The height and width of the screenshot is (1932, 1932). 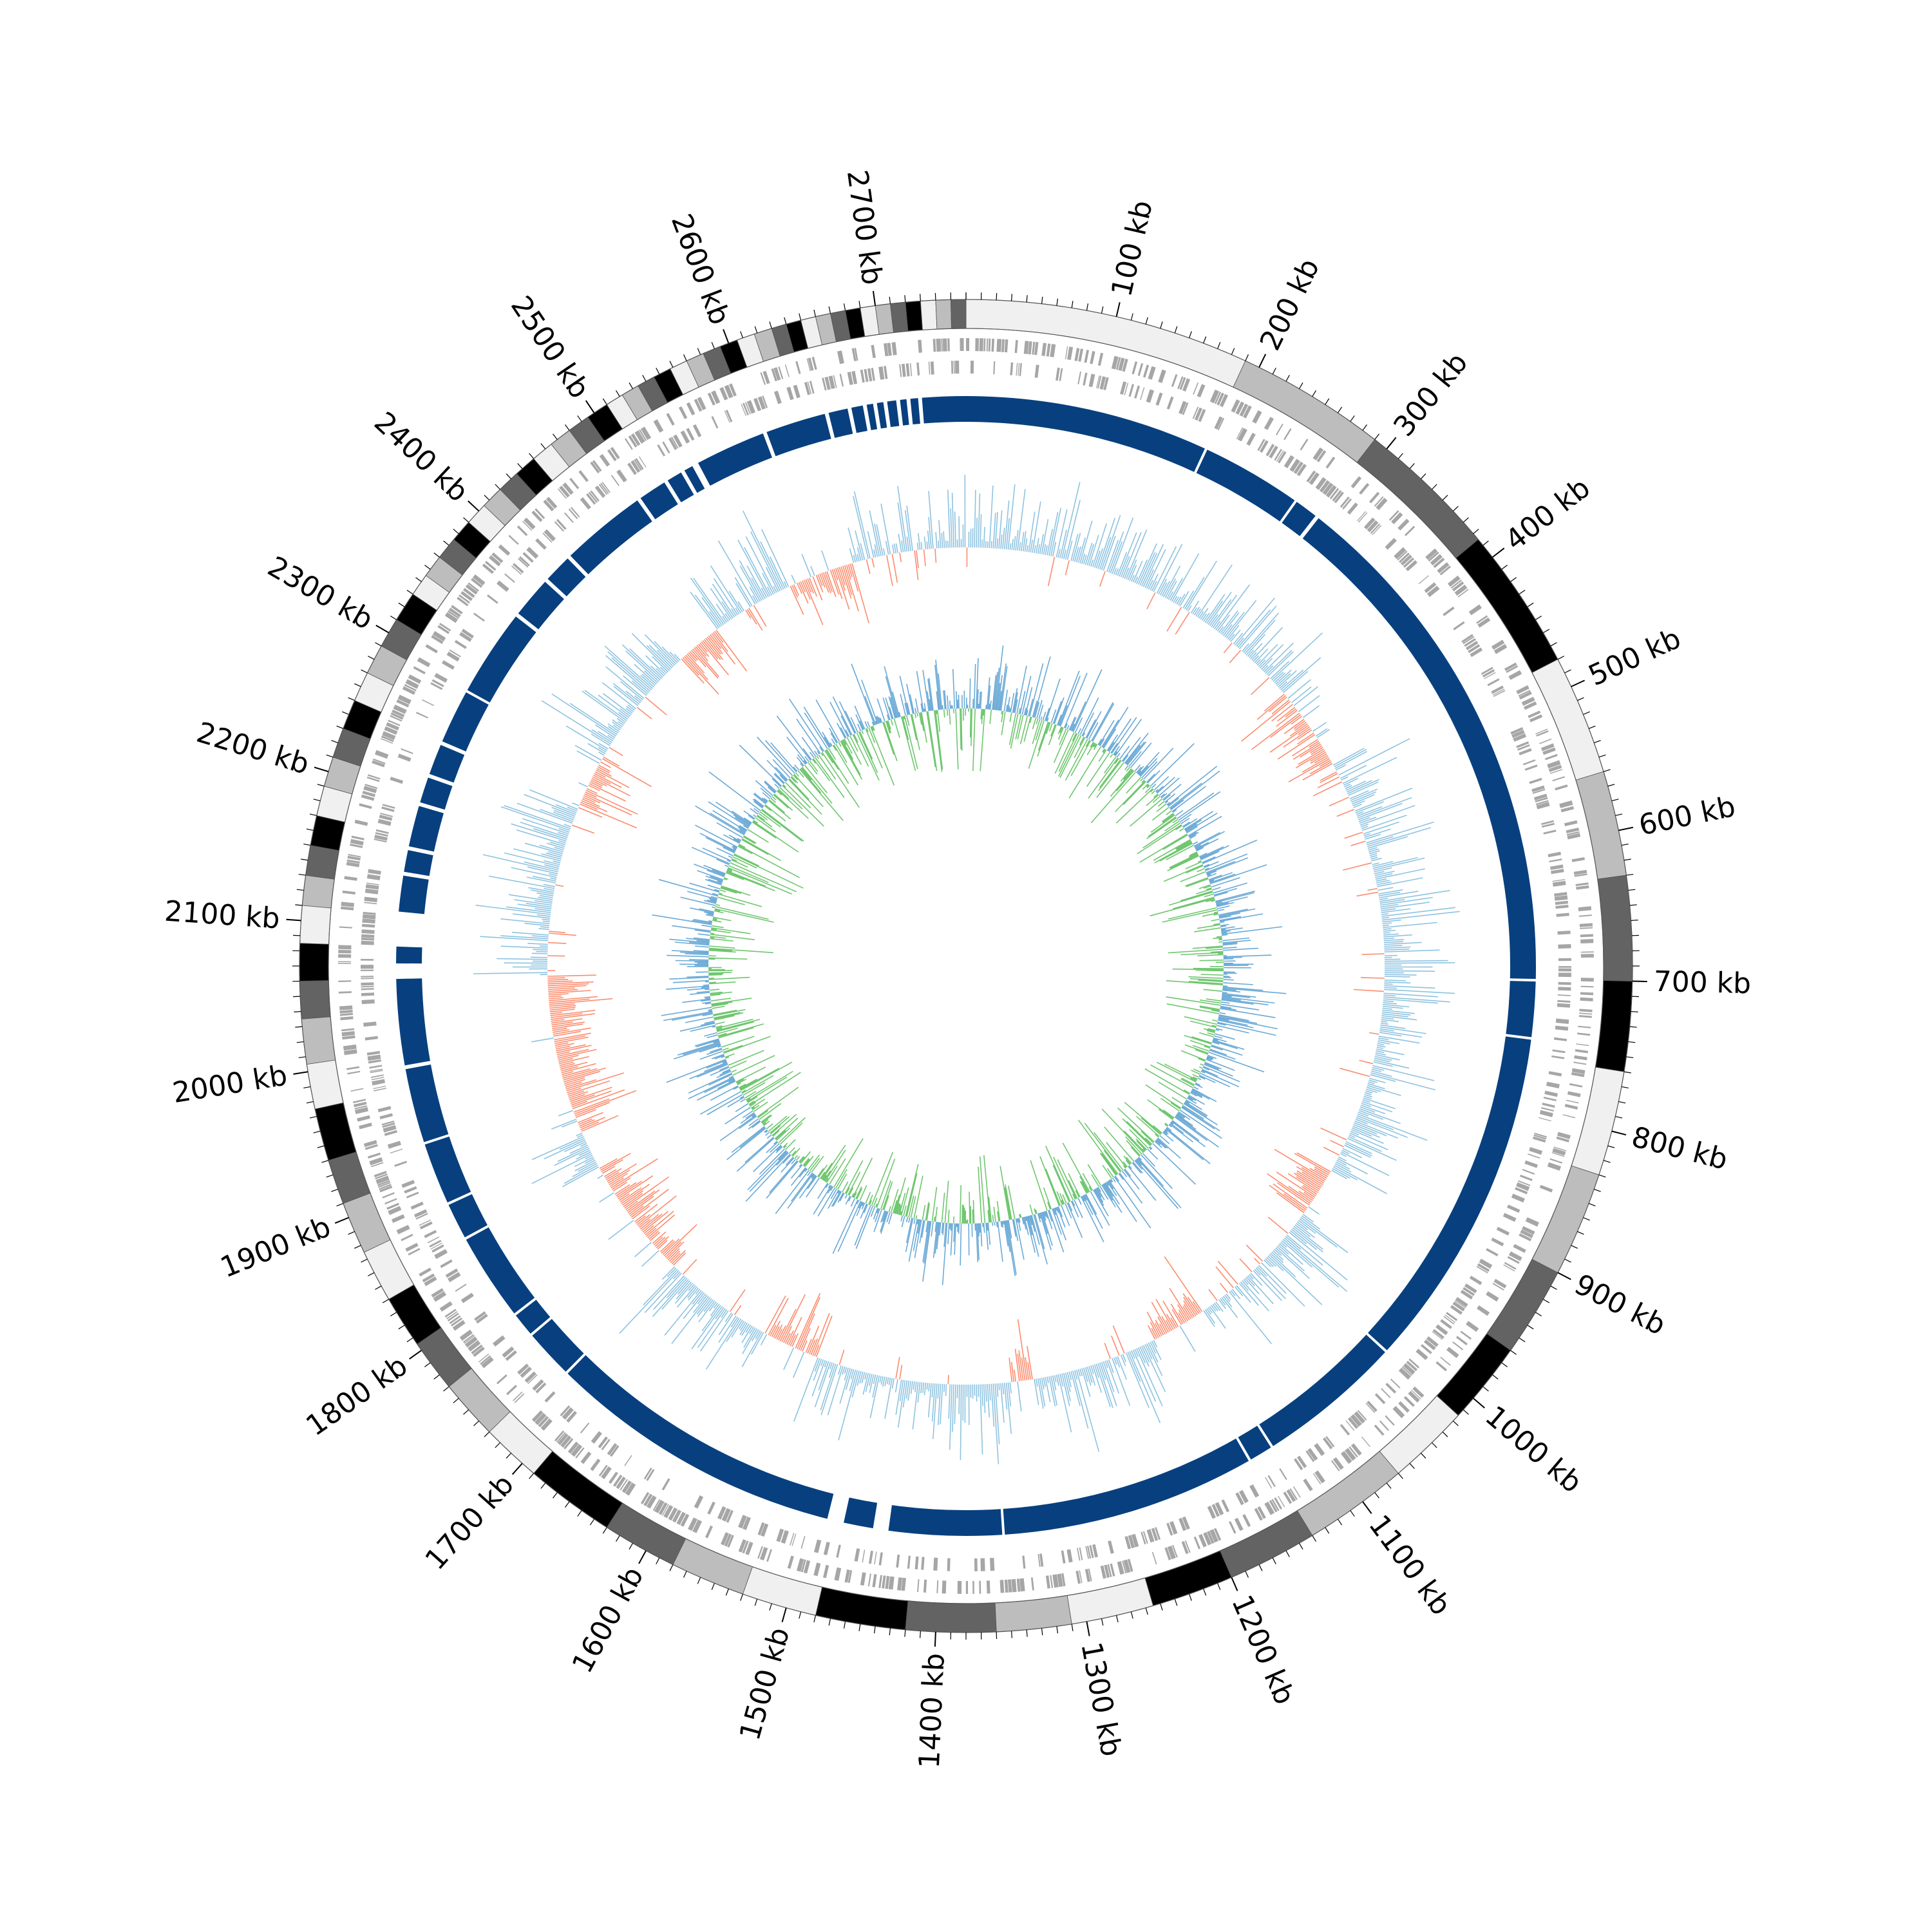 What do you see at coordinates (223, 915) in the screenshot?
I see `tick-label: 2100 kb` at bounding box center [223, 915].